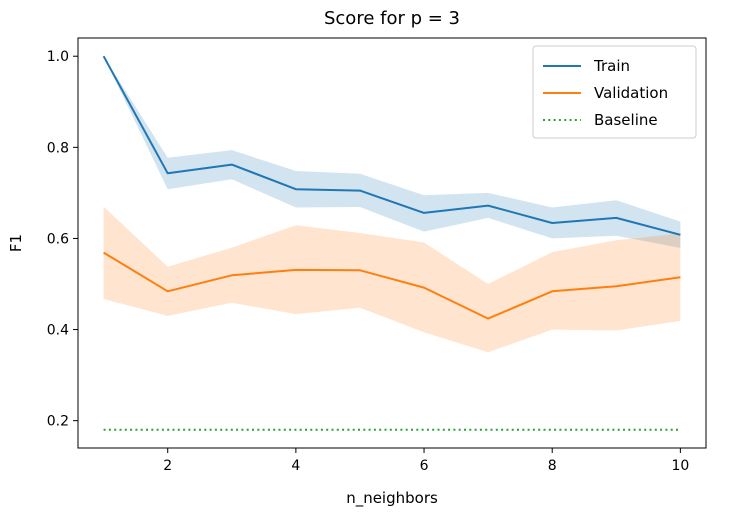 The height and width of the screenshot is (522, 739). What do you see at coordinates (631, 93) in the screenshot?
I see `legend-label-validation: Validation` at bounding box center [631, 93].